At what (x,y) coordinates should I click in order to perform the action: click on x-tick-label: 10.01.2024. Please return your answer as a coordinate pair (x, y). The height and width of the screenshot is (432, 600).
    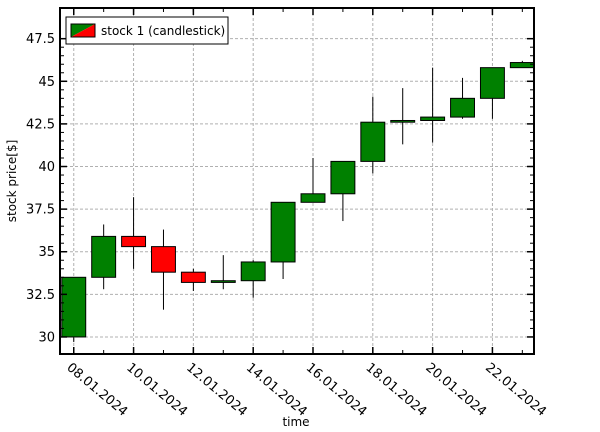
    Looking at the image, I should click on (156, 389).